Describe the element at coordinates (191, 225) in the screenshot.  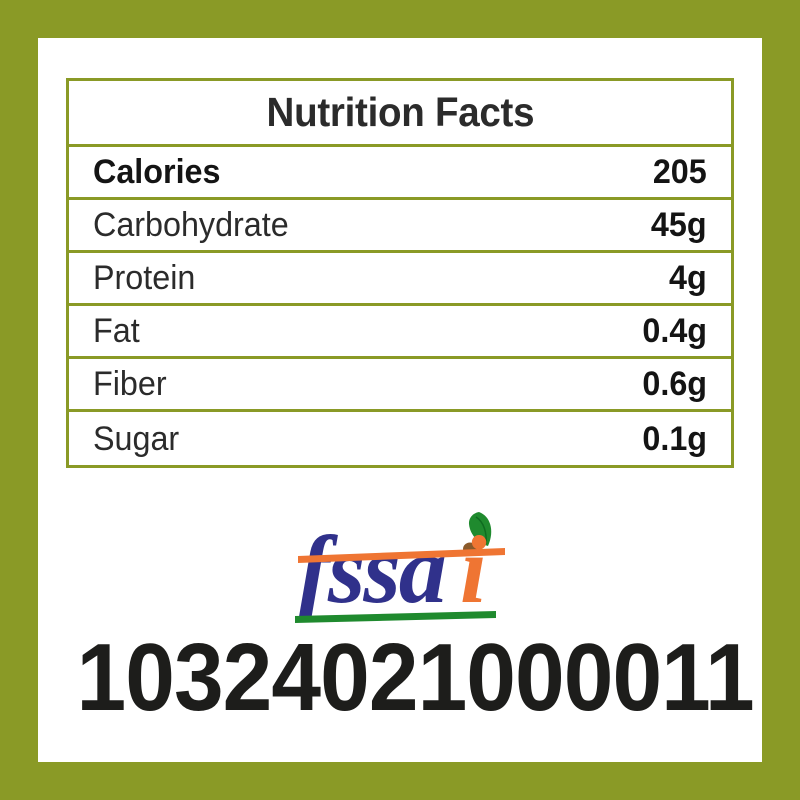
I see `nutrient-label-carbohydrate: Carbohydrate` at that location.